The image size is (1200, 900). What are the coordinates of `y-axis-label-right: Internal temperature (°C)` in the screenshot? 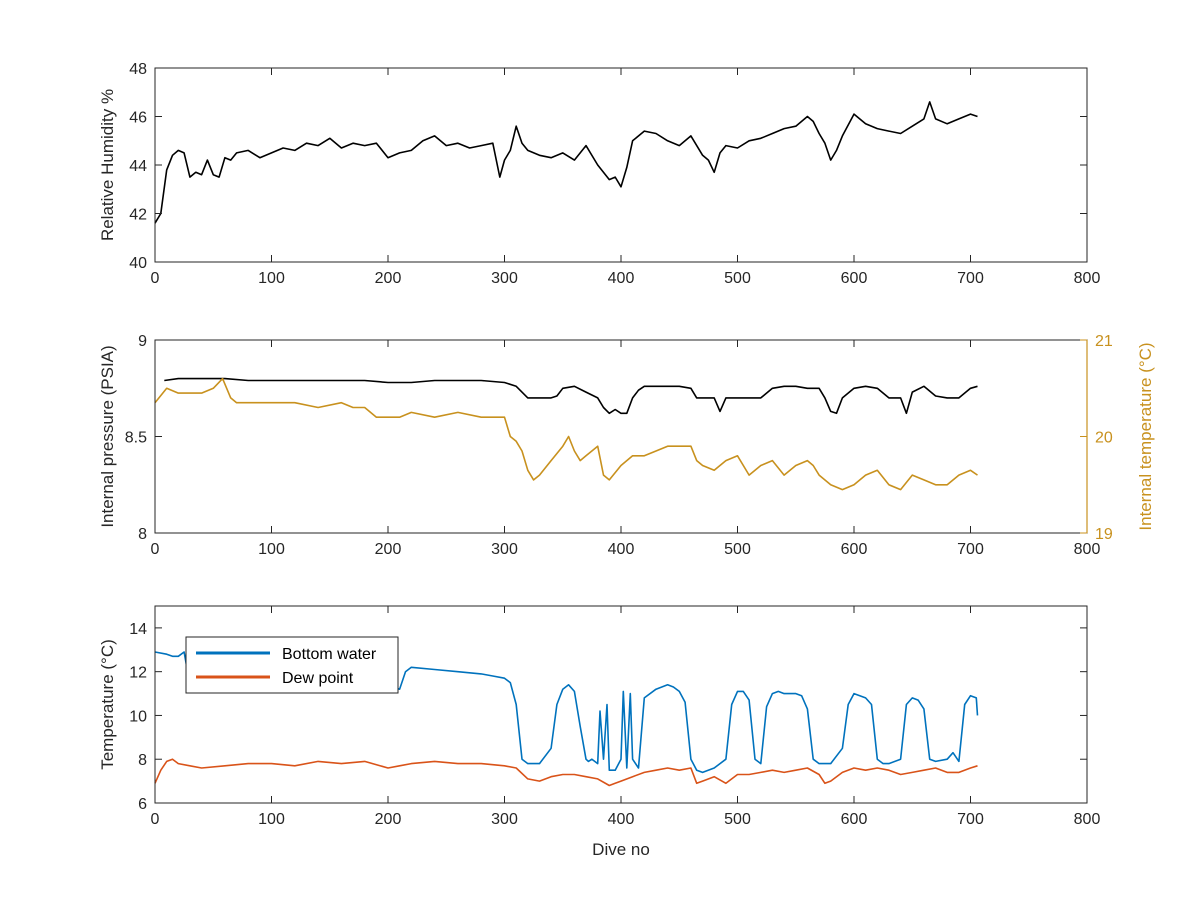 It's located at (1145, 436).